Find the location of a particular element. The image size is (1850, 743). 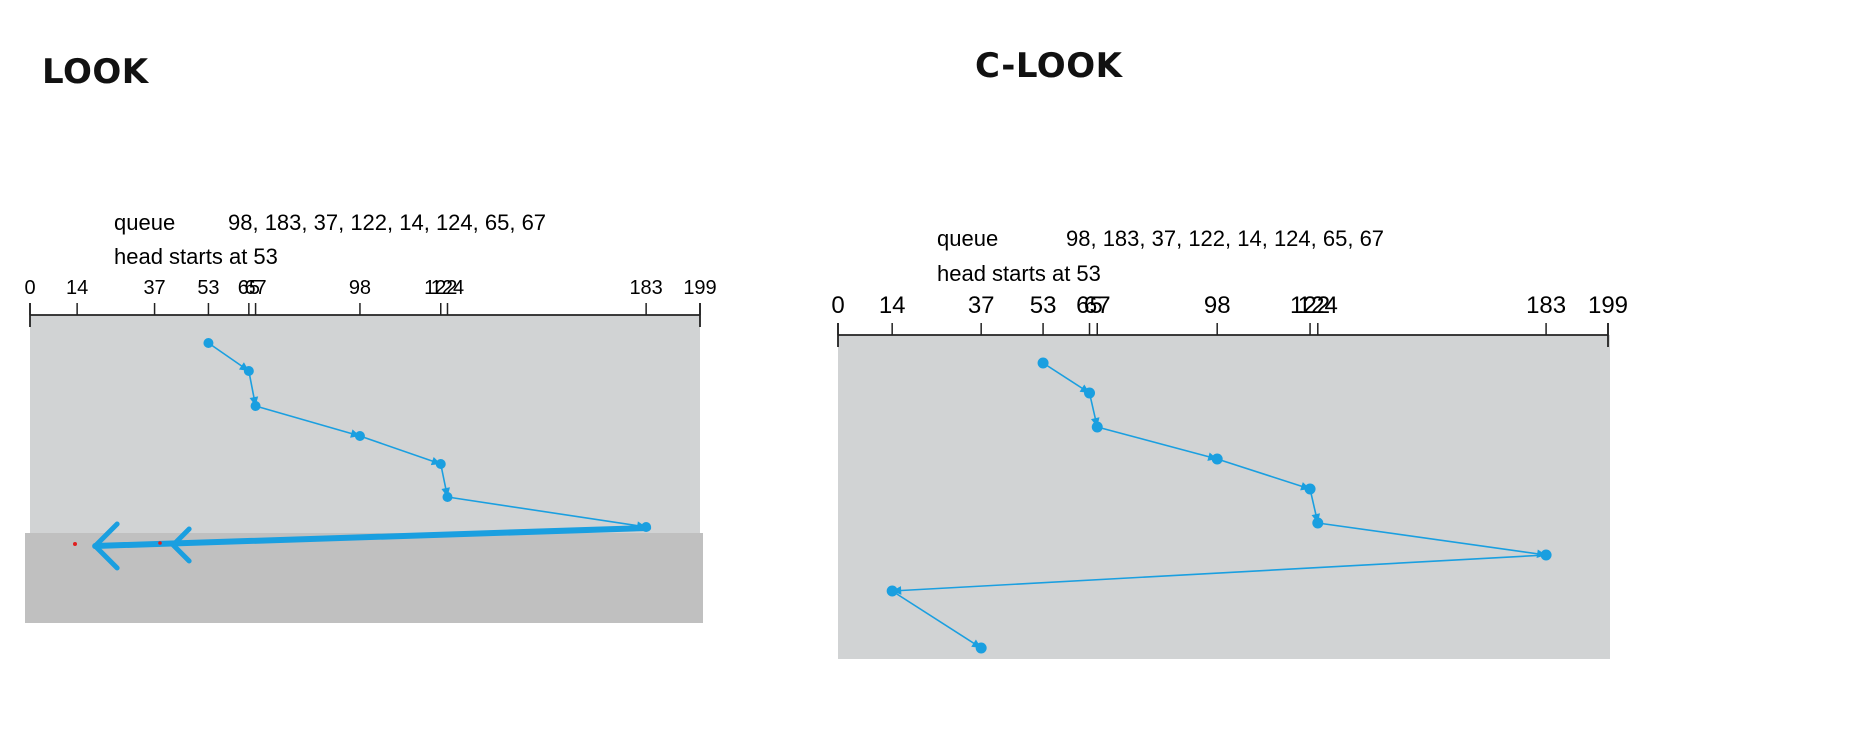

reversal-arrowhead is located at coordinates (106, 546).